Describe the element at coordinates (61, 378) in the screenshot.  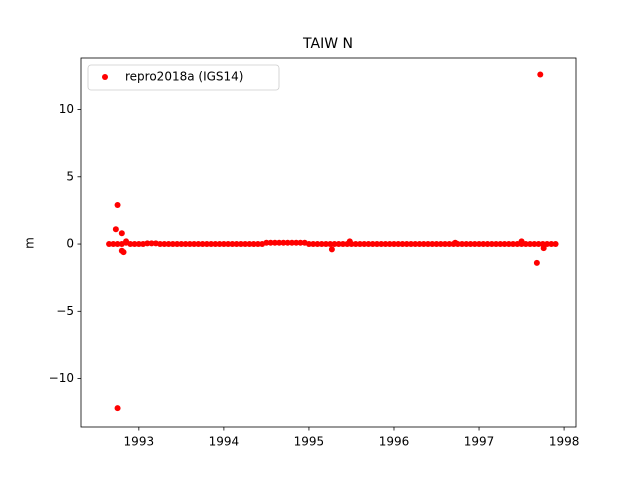
I see `y-tick-label: −10` at that location.